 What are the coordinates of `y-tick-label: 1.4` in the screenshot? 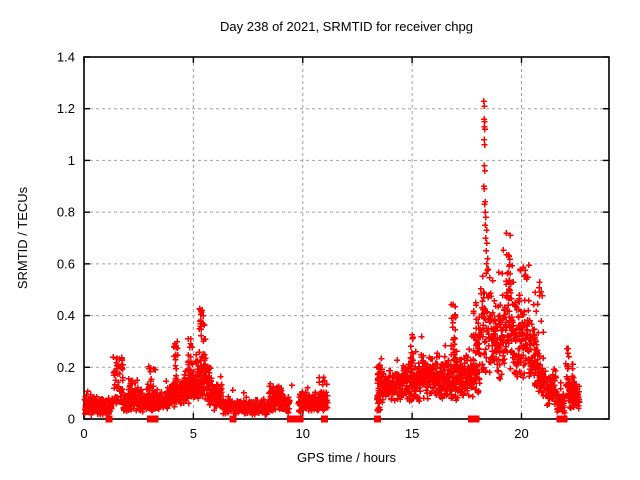 It's located at (66, 57).